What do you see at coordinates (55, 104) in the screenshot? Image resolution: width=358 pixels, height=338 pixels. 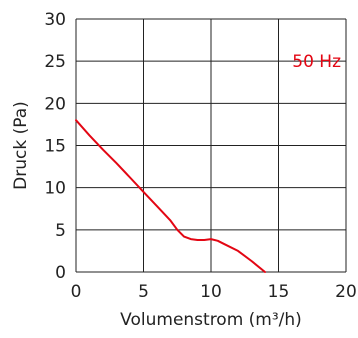 I see `y-tick-label: 20` at bounding box center [55, 104].